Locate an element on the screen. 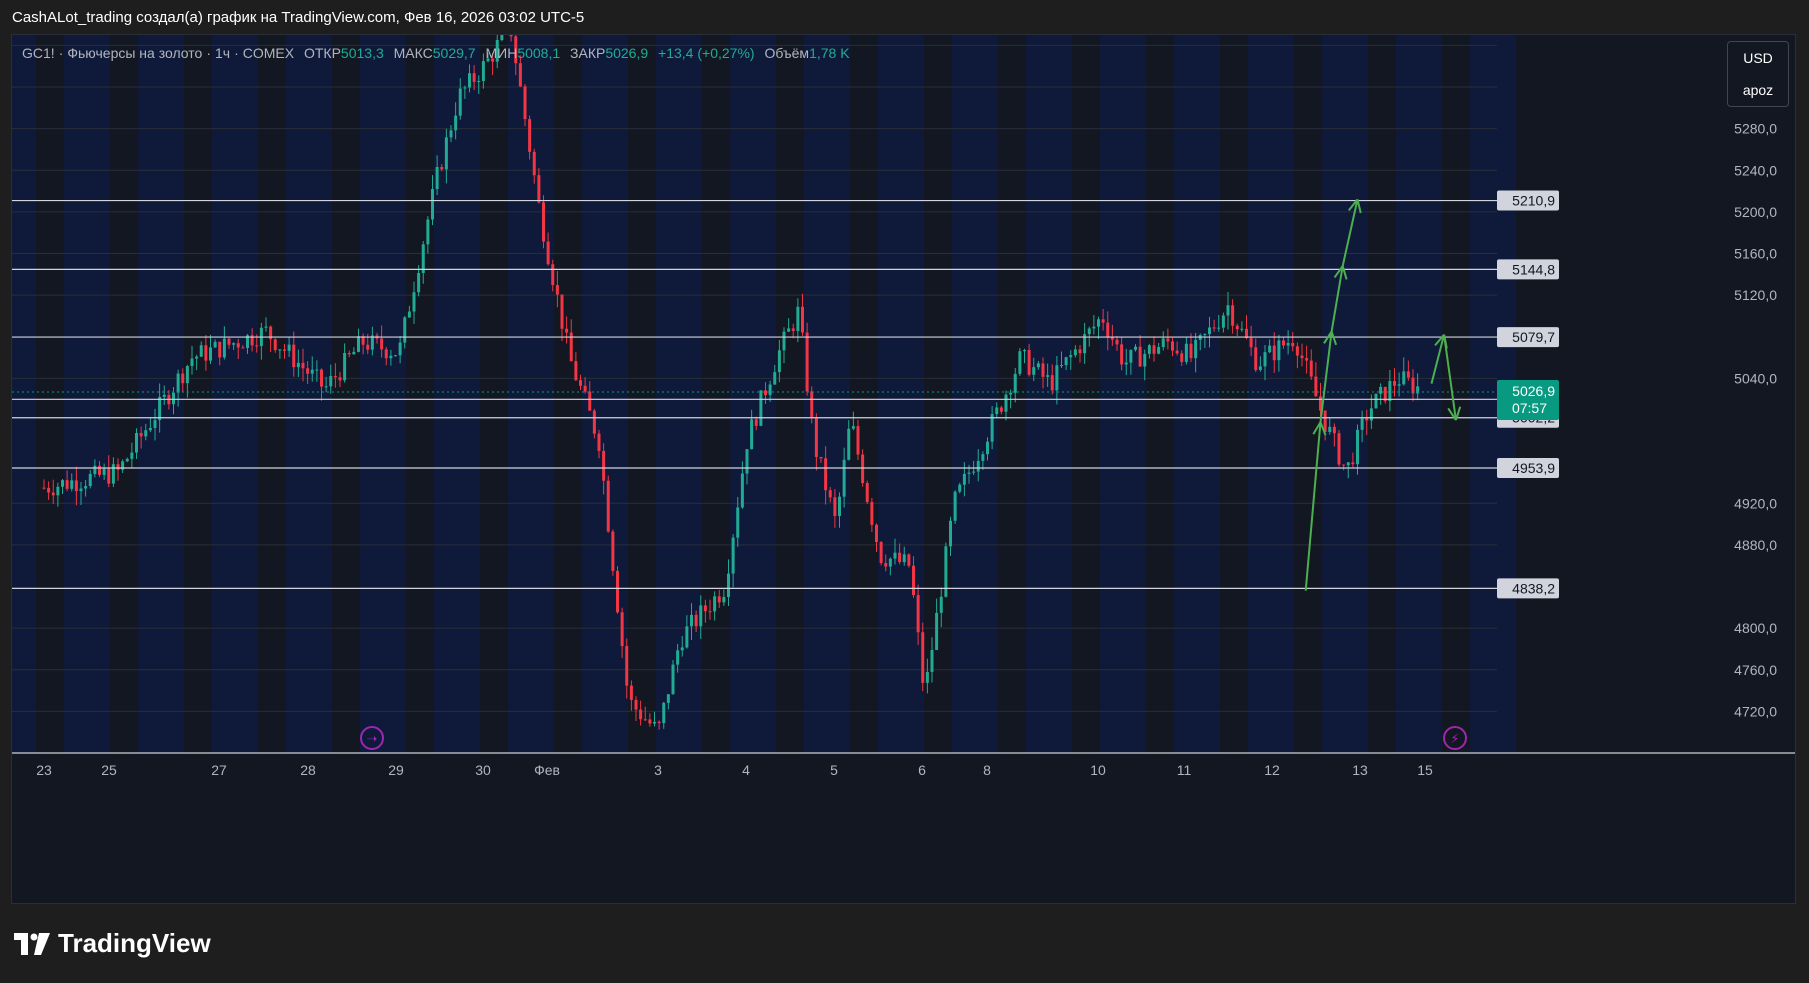 The height and width of the screenshot is (983, 1809). unit-label: apoz is located at coordinates (1758, 90).